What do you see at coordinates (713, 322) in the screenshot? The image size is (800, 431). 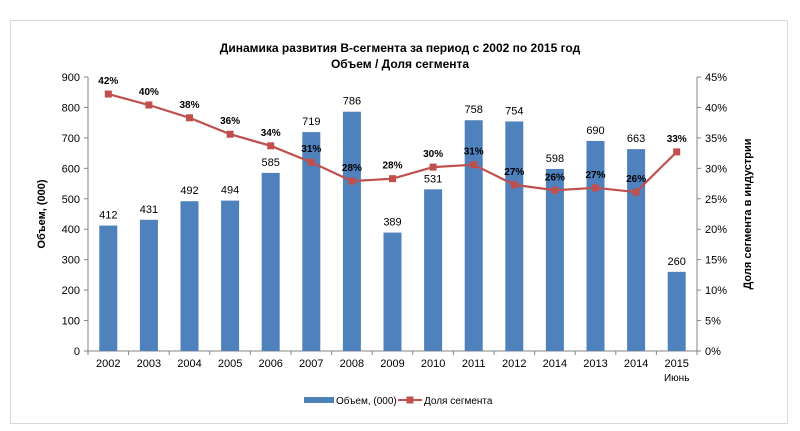 I see `y-tick-label-right: 5%` at bounding box center [713, 322].